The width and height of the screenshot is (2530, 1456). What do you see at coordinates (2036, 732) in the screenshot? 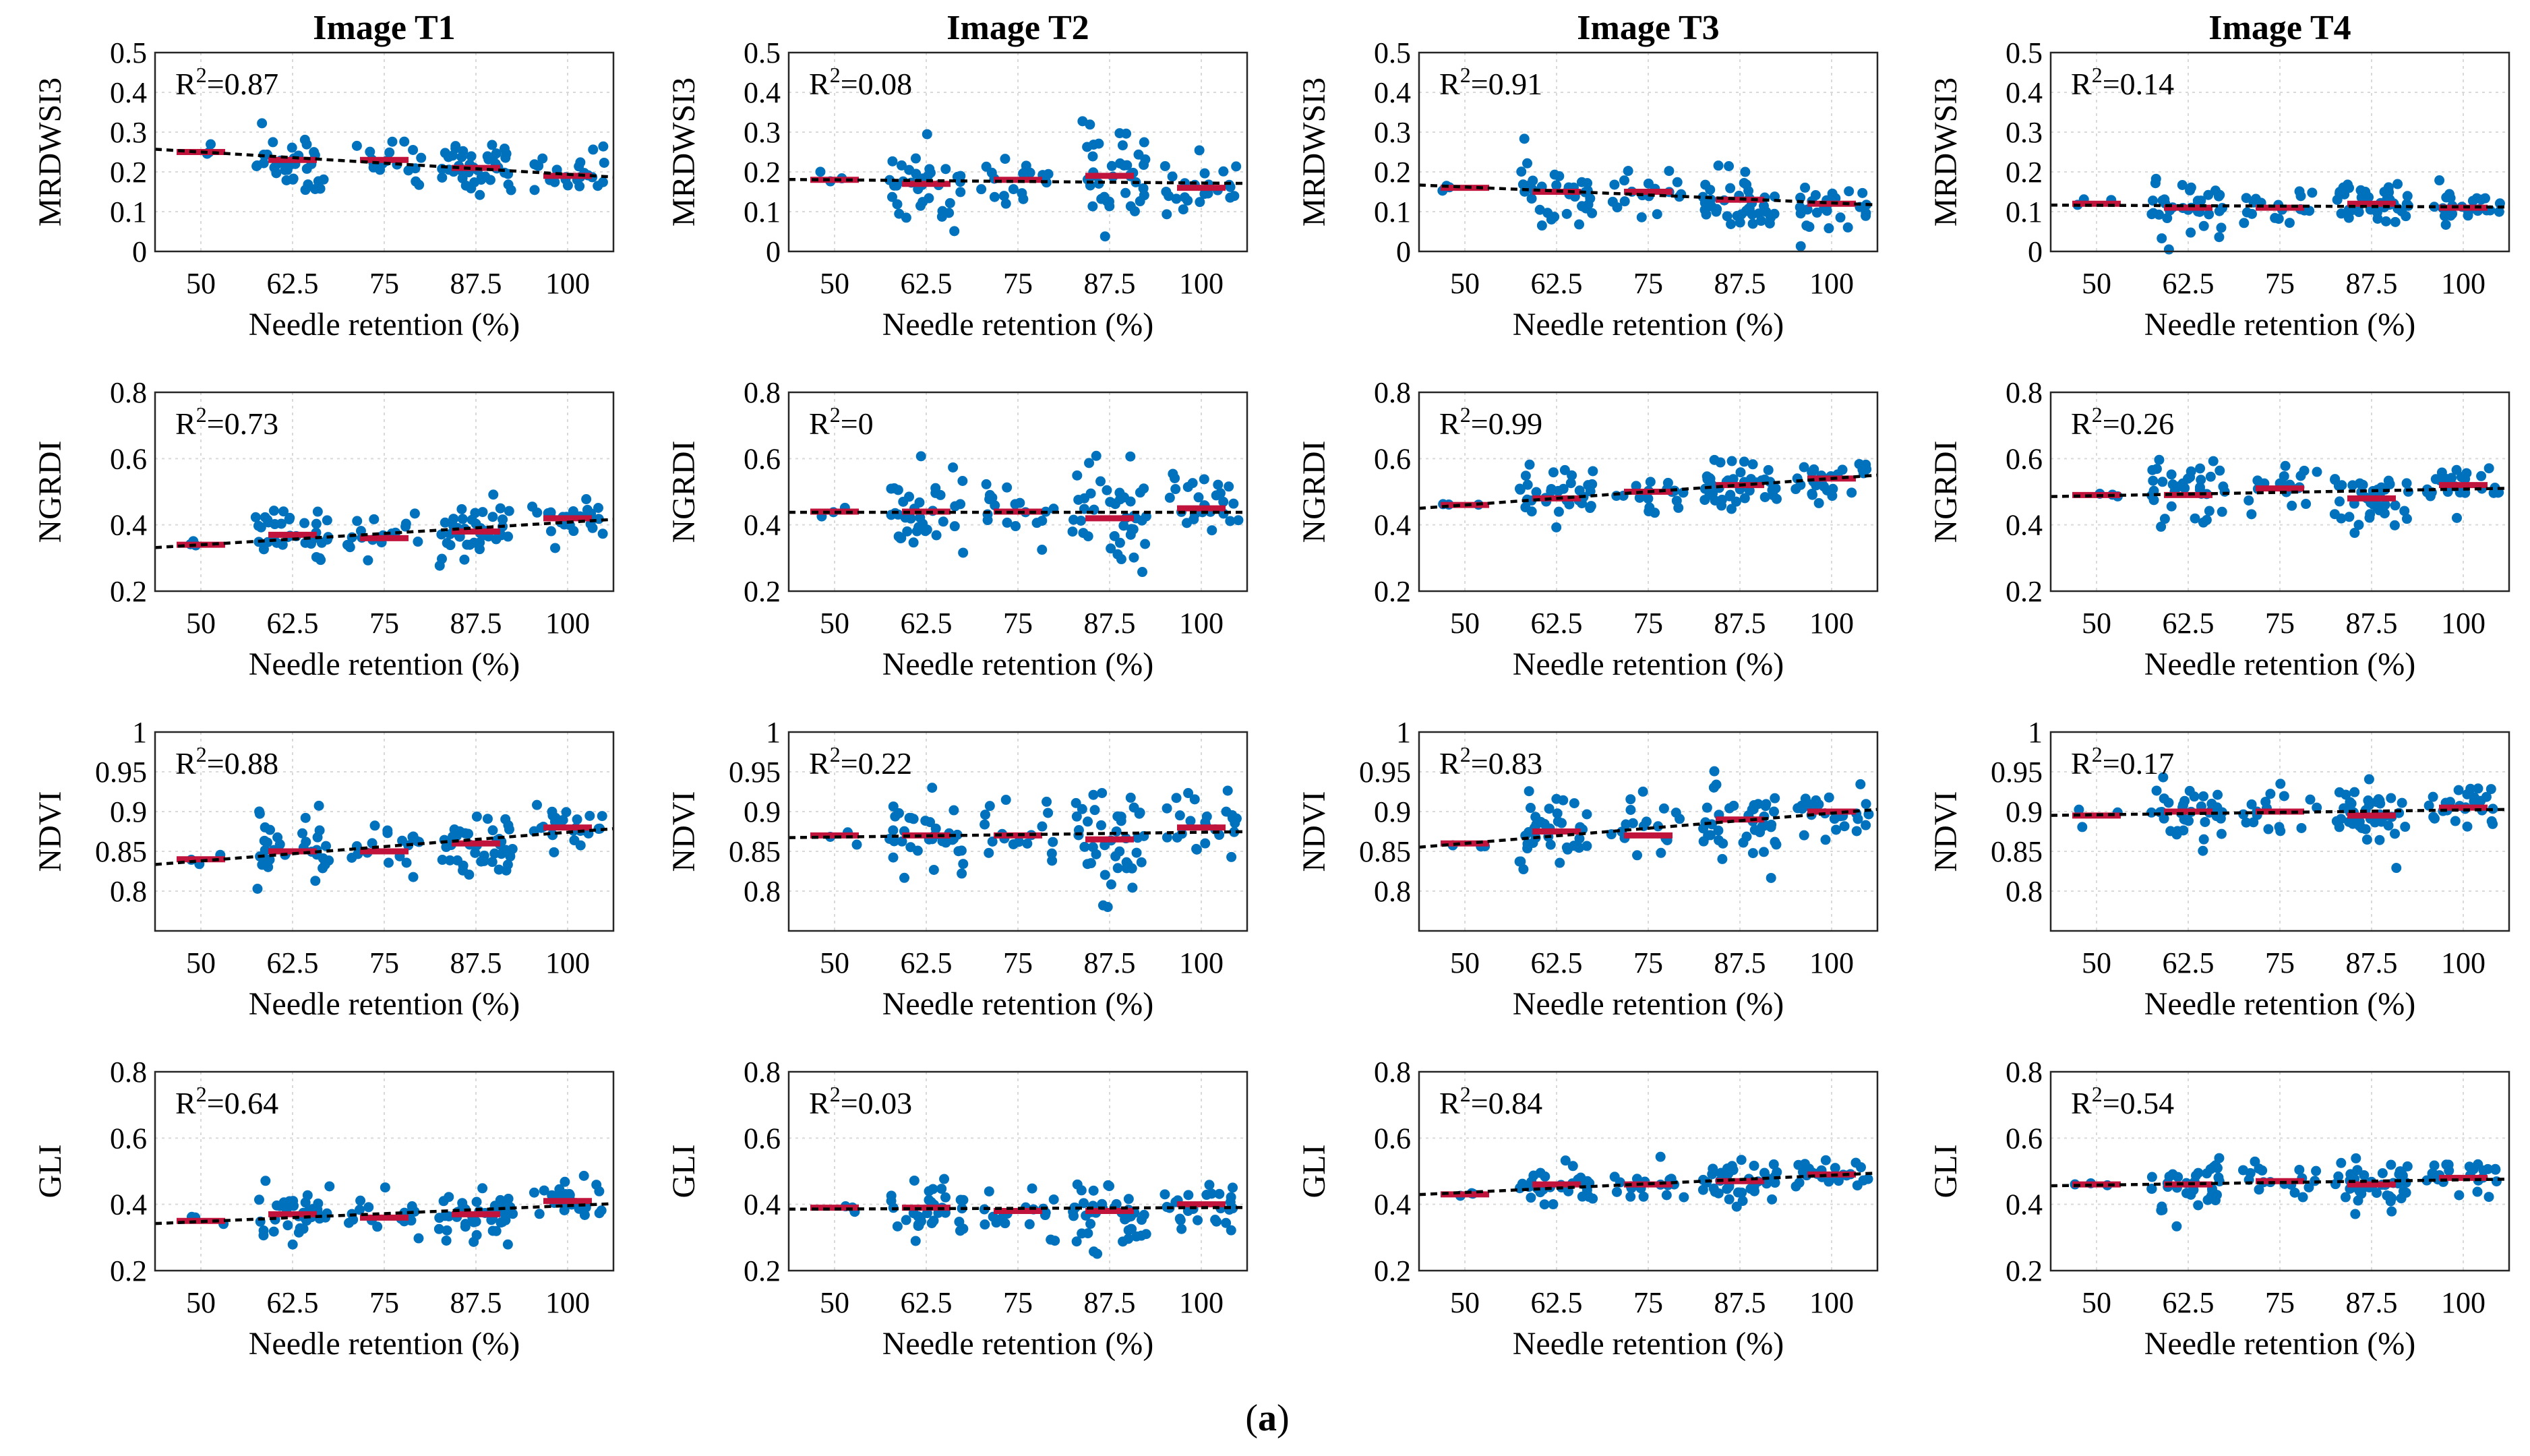
I see `y-tick-label: 1` at bounding box center [2036, 732].